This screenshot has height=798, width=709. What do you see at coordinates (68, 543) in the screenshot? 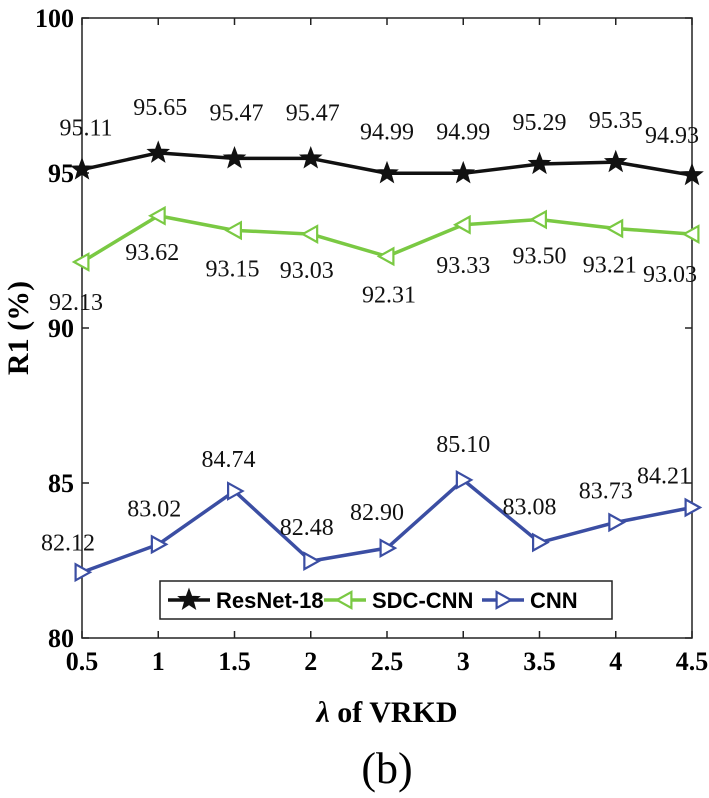
I see `data-label-cnn: 82.12` at bounding box center [68, 543].